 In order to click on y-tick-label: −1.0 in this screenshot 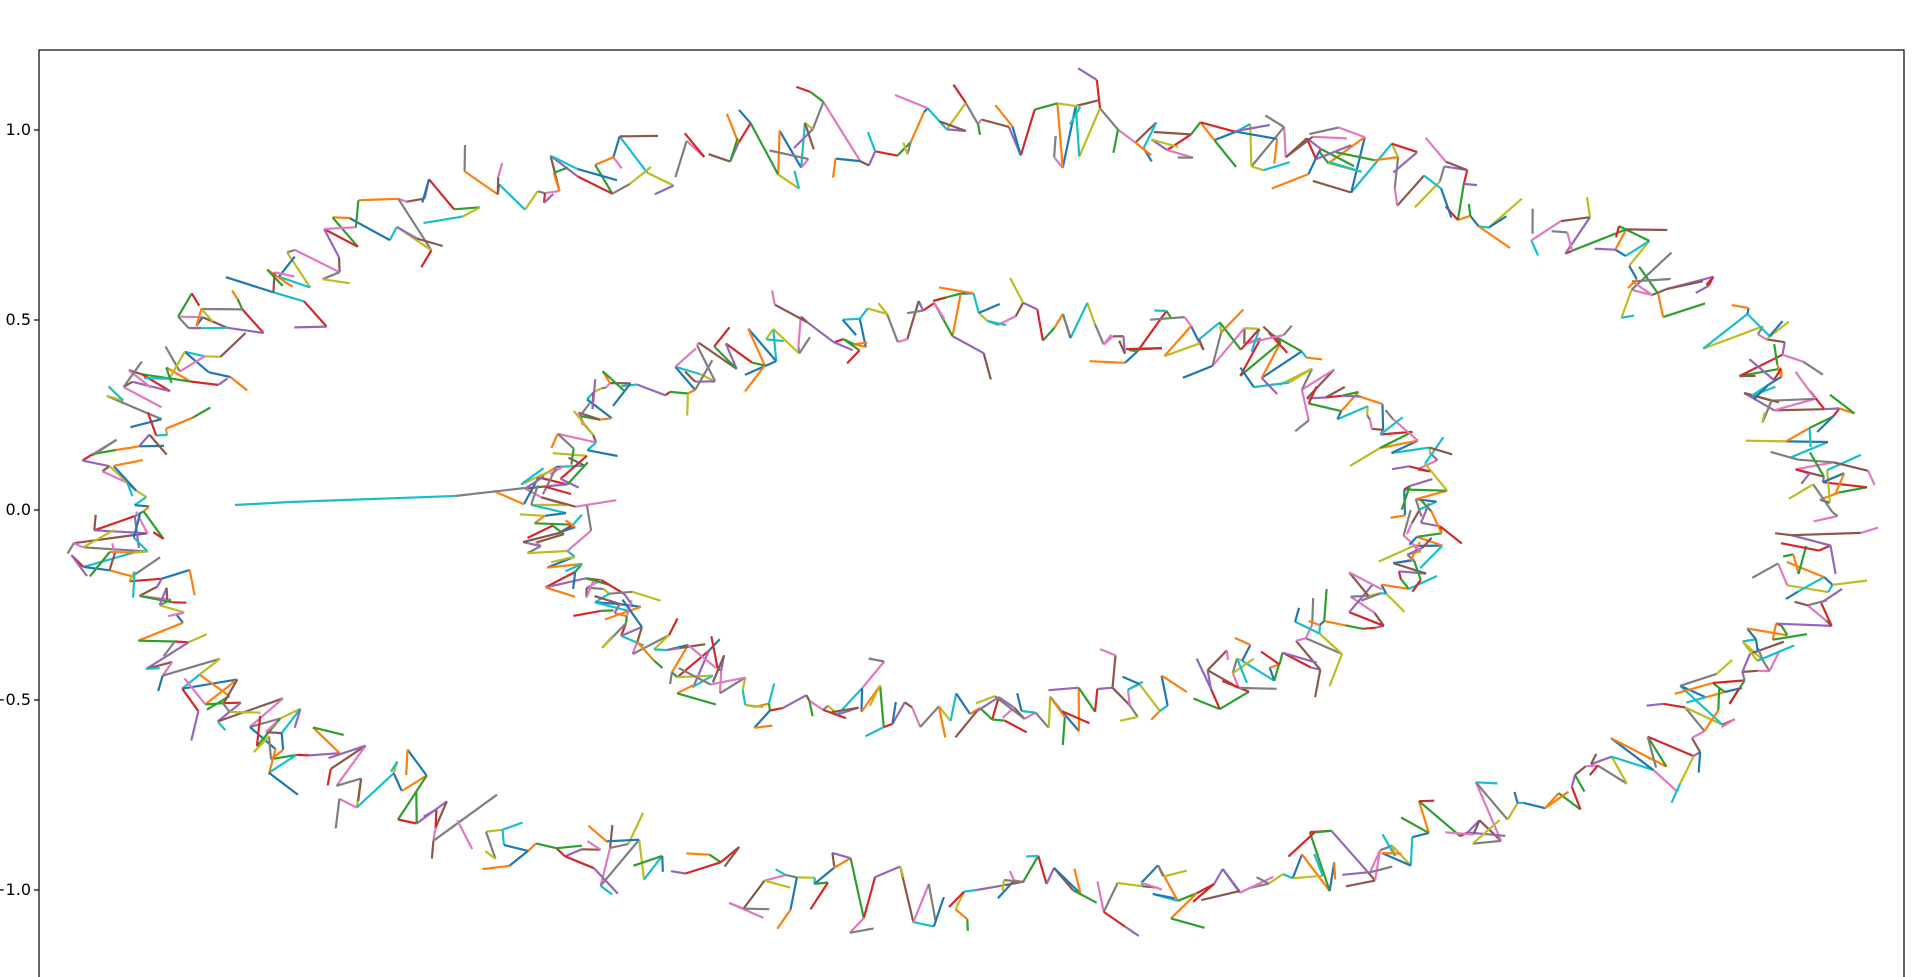, I will do `click(15, 889)`.